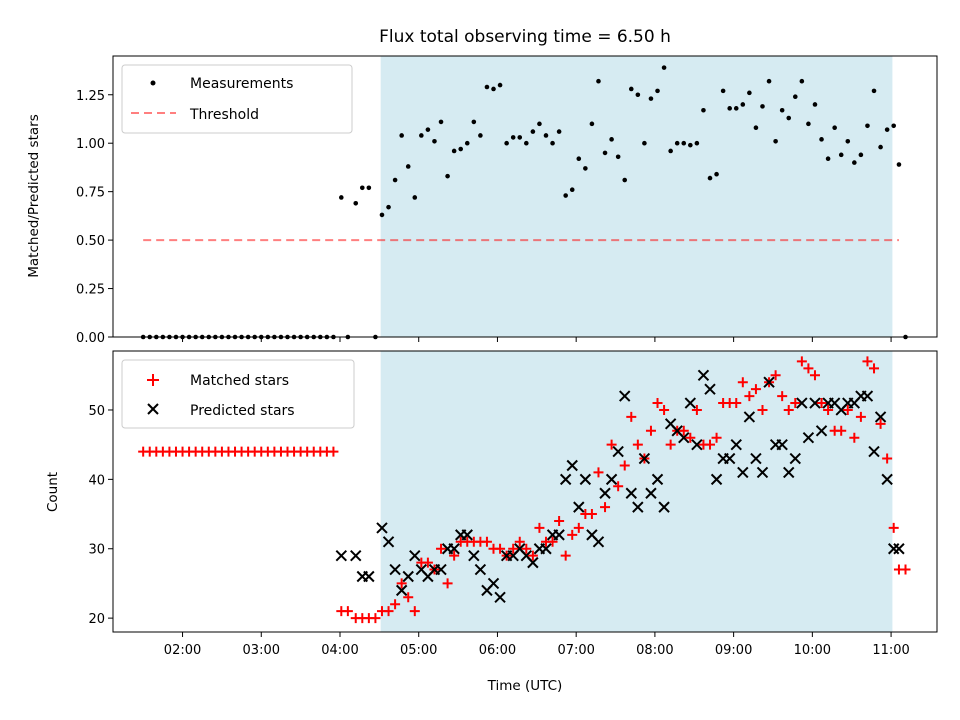  Describe the element at coordinates (90, 96) in the screenshot. I see `top-y-tick-label: 1.25` at that location.